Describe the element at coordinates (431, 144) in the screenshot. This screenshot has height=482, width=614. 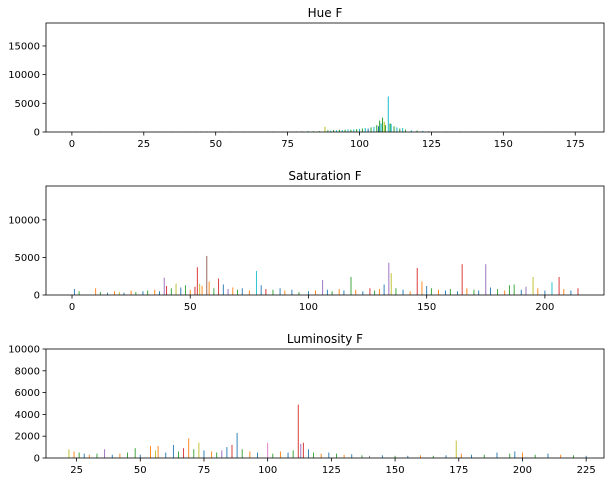
I see `hue-x-tick-label: 125` at that location.